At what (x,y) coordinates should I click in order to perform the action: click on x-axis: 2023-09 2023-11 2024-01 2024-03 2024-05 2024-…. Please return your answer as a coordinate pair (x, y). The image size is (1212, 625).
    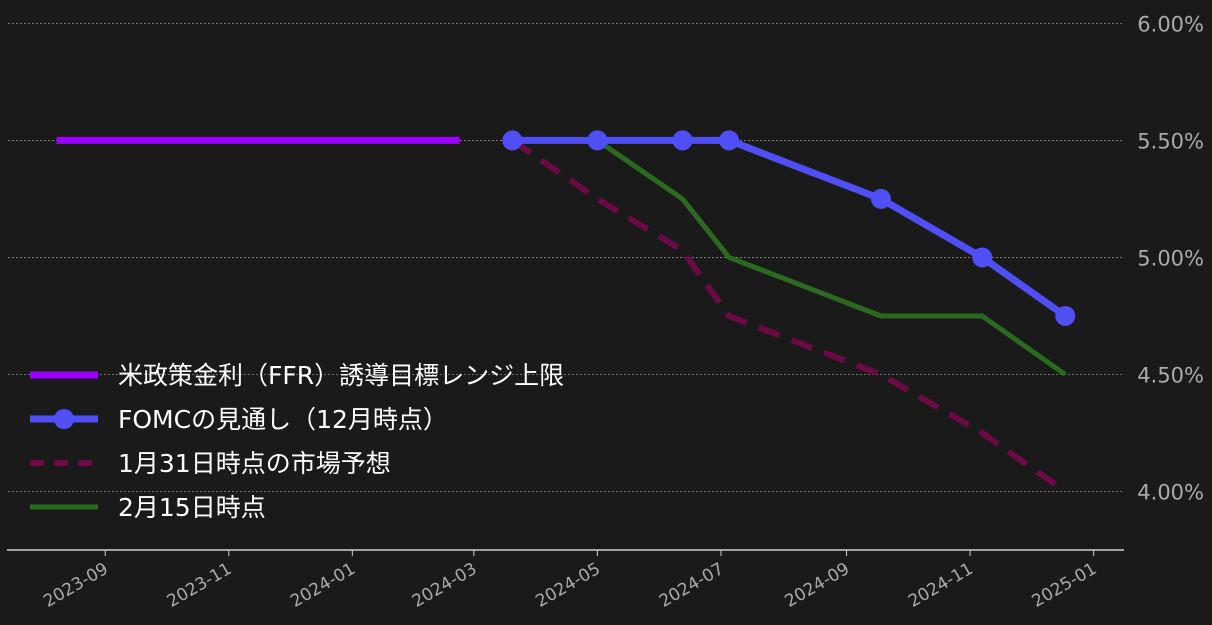
    Looking at the image, I should click on (565, 580).